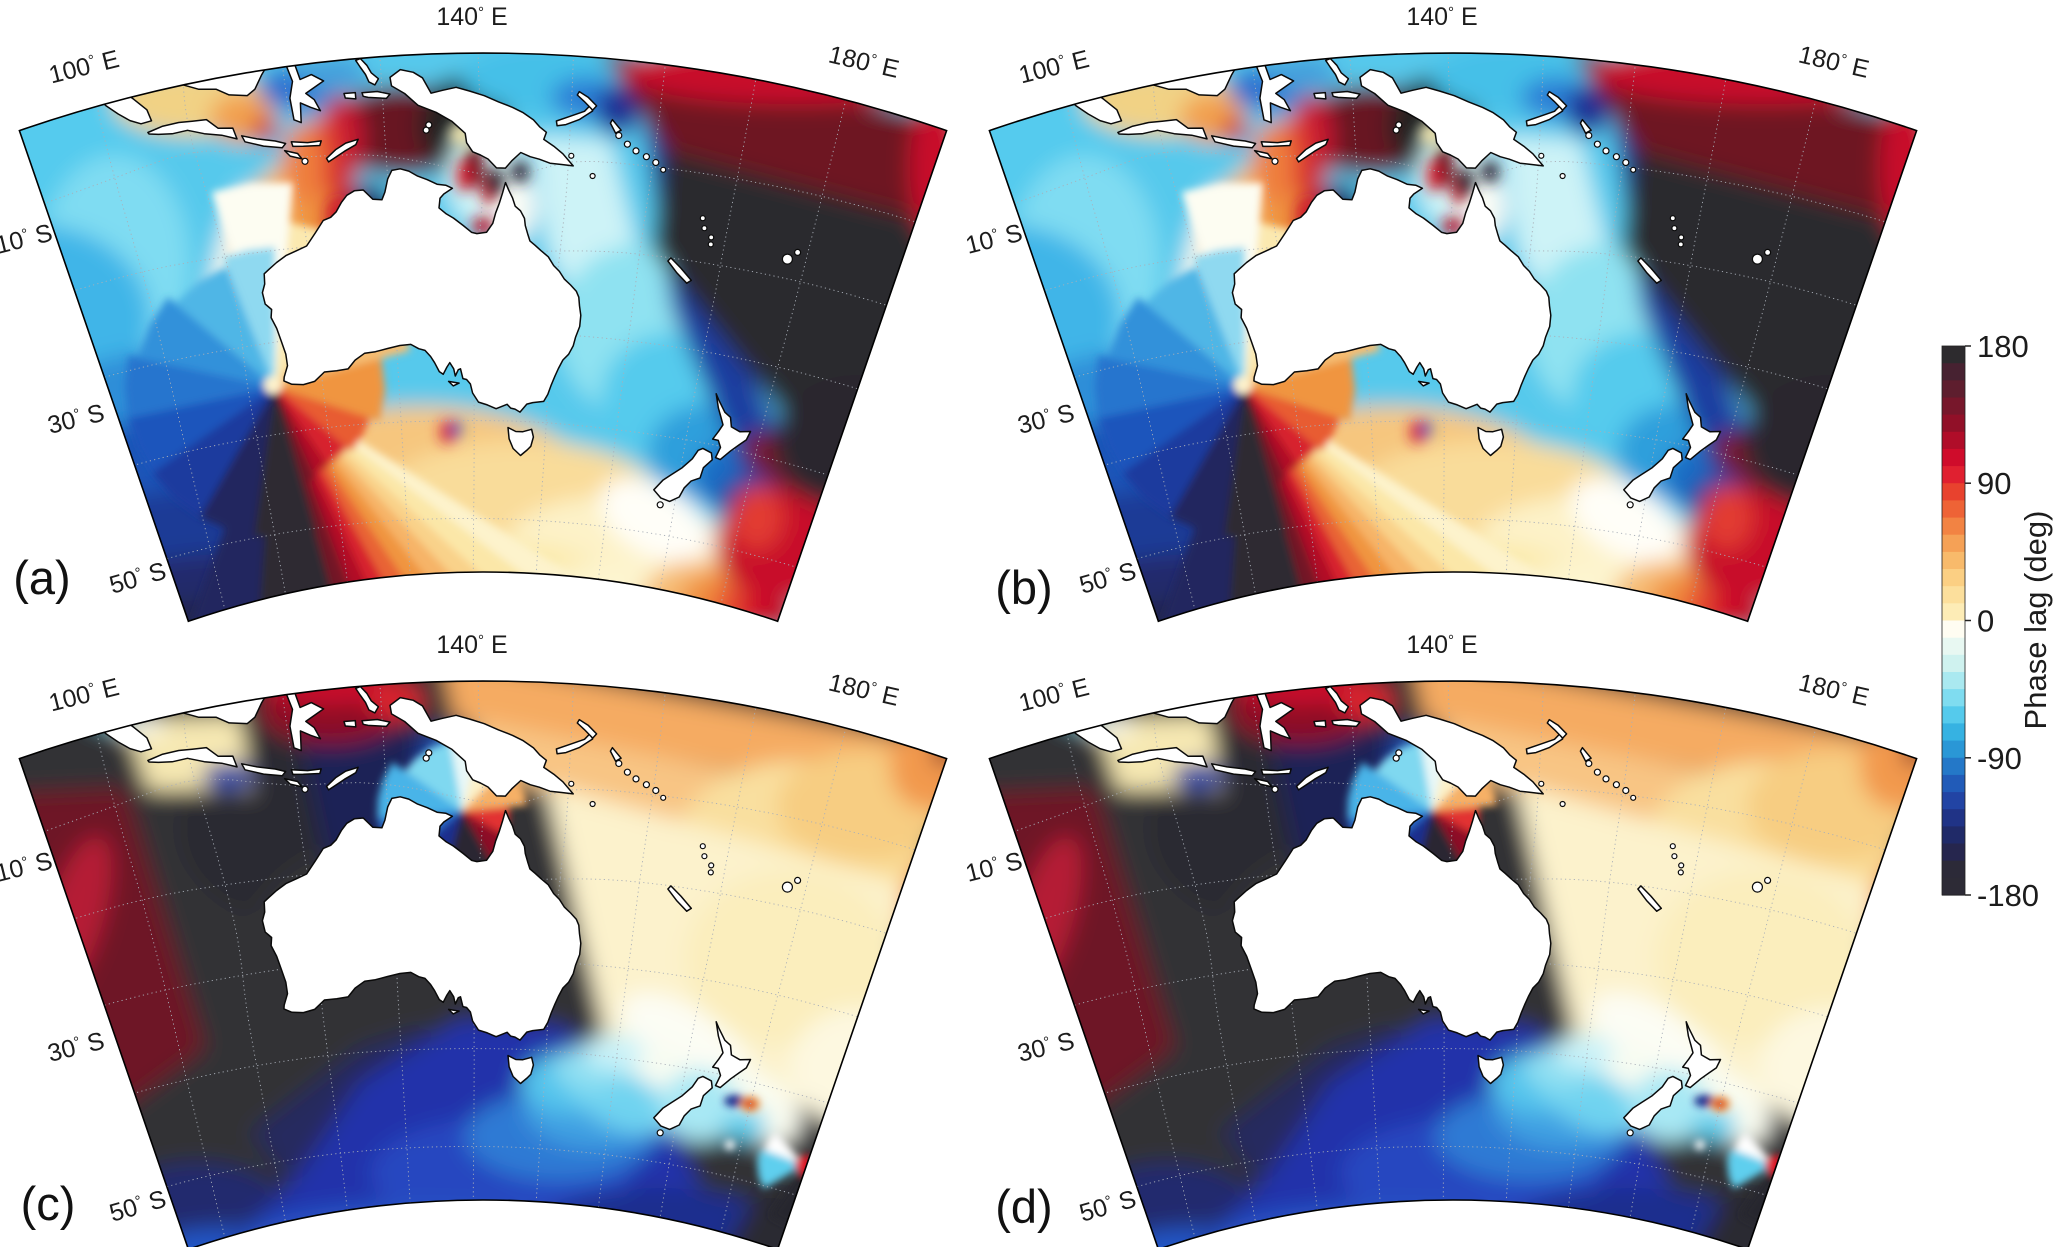 This screenshot has width=2067, height=1252. Describe the element at coordinates (1023, 587) in the screenshot. I see `svg-text: (b)` at that location.